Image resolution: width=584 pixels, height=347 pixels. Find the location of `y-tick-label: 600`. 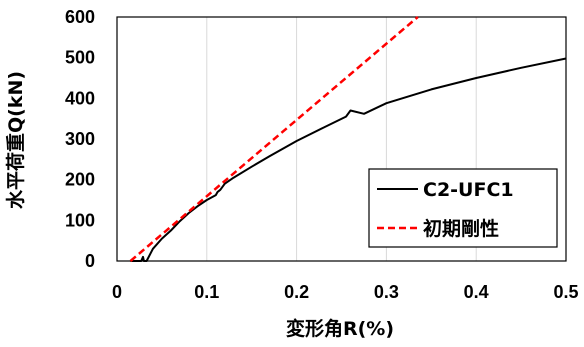

y-tick-label: 600 is located at coordinates (80, 17).